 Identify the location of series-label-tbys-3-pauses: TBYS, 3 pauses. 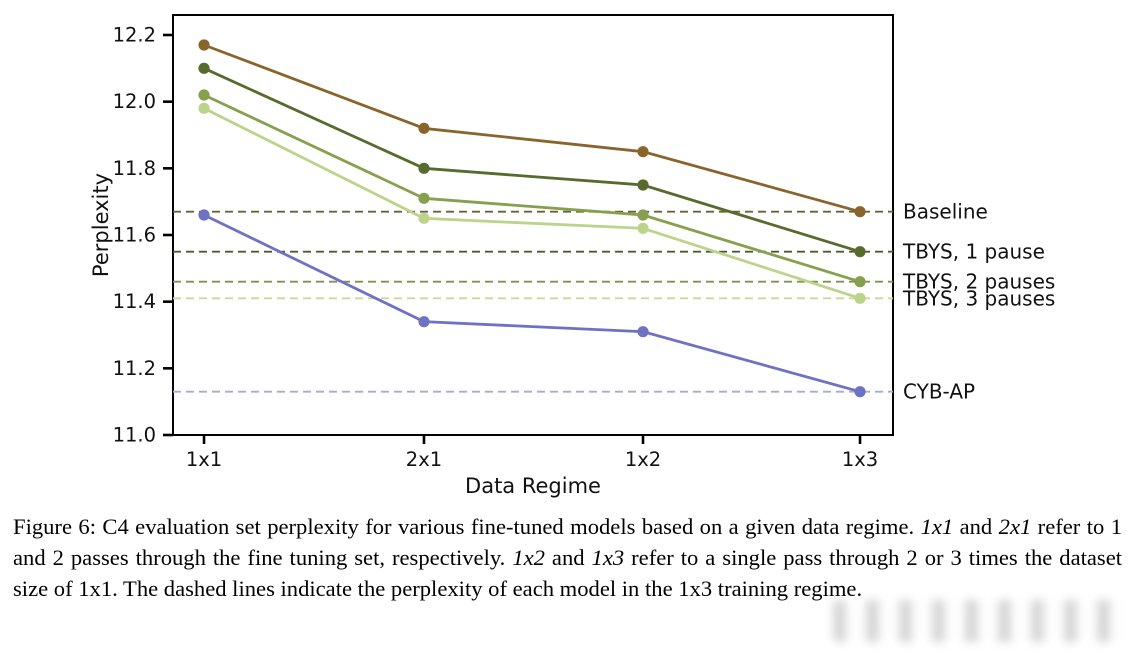
(978, 298).